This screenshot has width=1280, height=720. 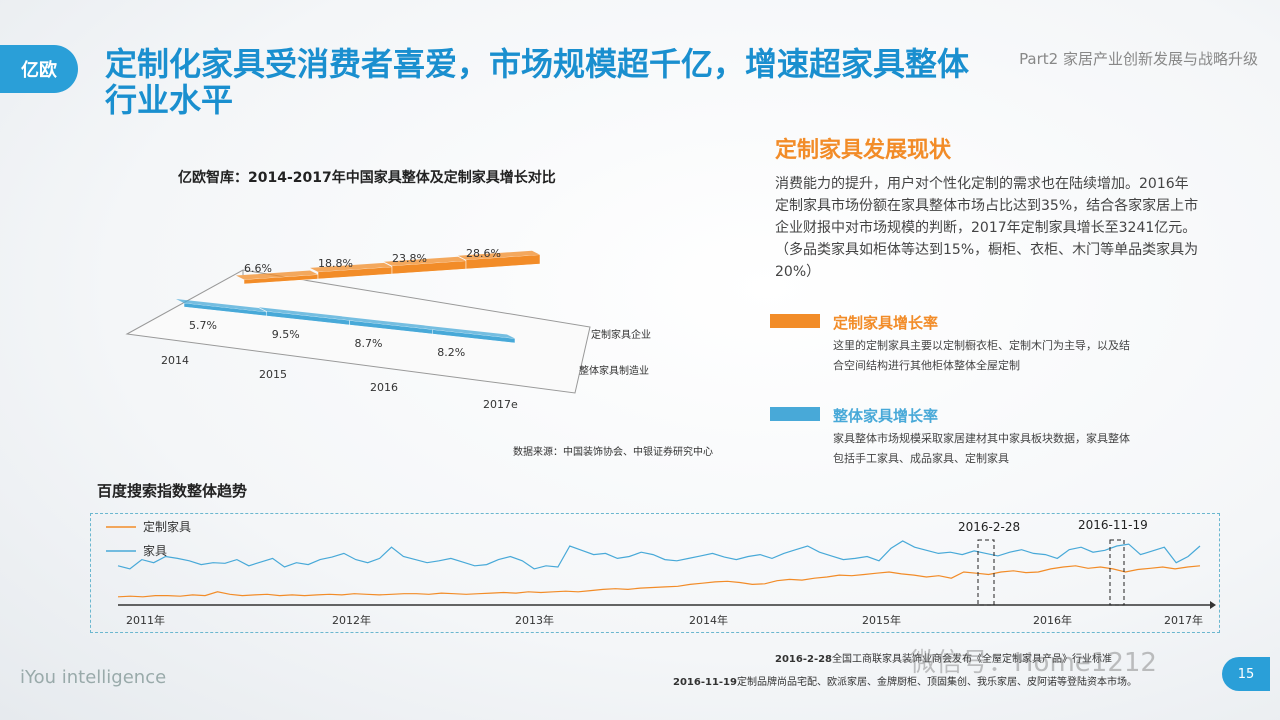 I want to click on legend-swatch-furniture, so click(x=795, y=414).